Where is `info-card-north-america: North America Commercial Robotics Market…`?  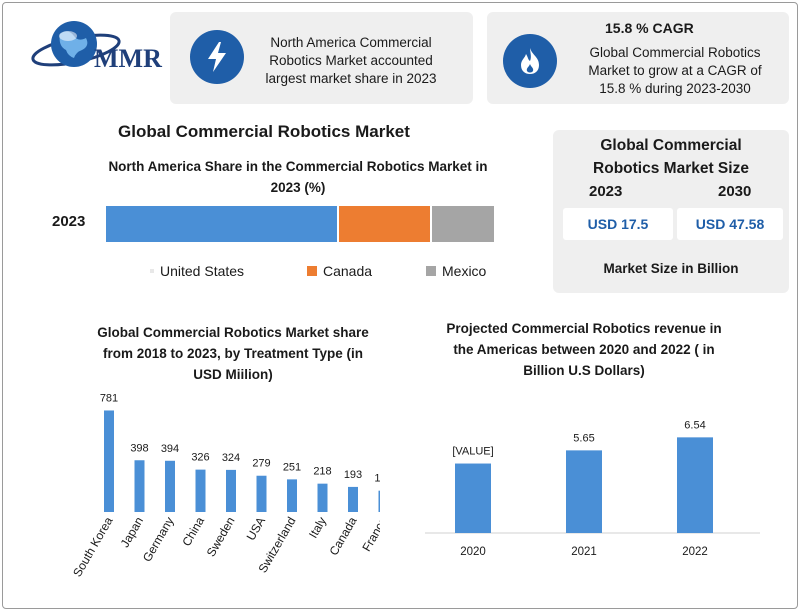 info-card-north-america: North America Commercial Robotics Market… is located at coordinates (321, 58).